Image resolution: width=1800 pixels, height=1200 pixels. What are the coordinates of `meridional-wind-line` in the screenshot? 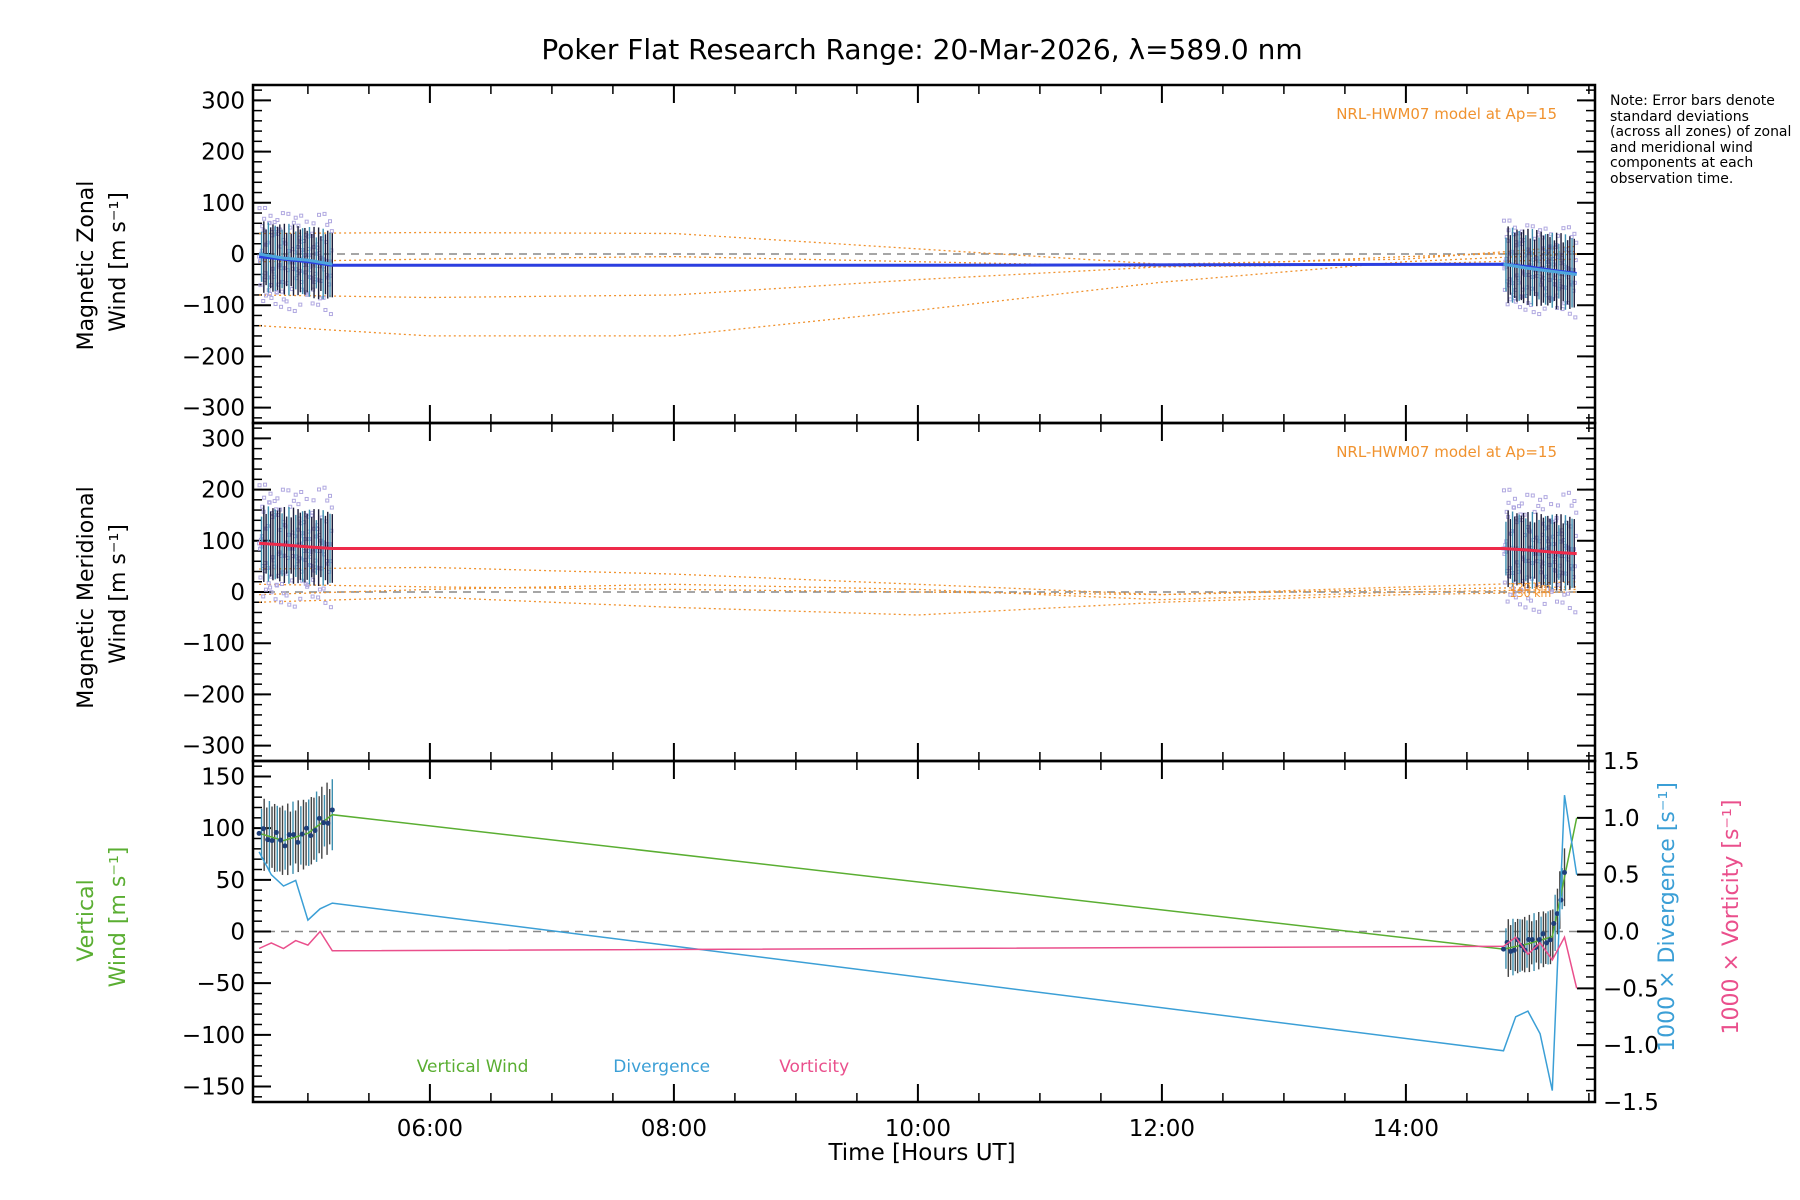 It's located at (918, 548).